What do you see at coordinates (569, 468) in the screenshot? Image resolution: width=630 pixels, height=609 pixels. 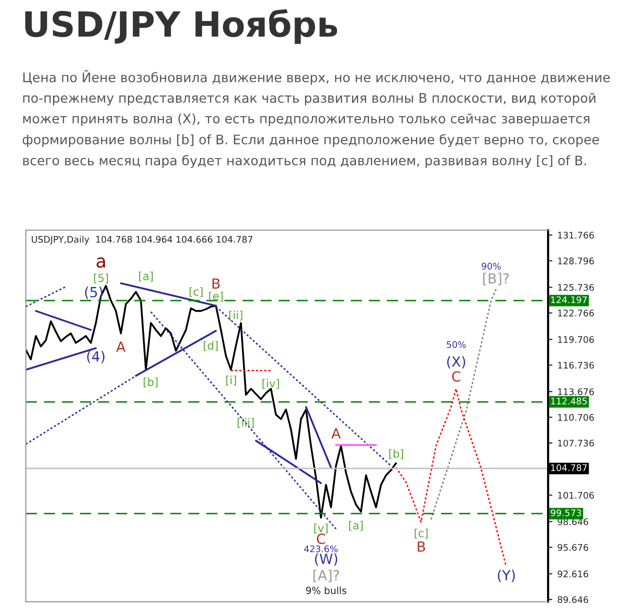 I see `ref-line-label: 104.787` at bounding box center [569, 468].